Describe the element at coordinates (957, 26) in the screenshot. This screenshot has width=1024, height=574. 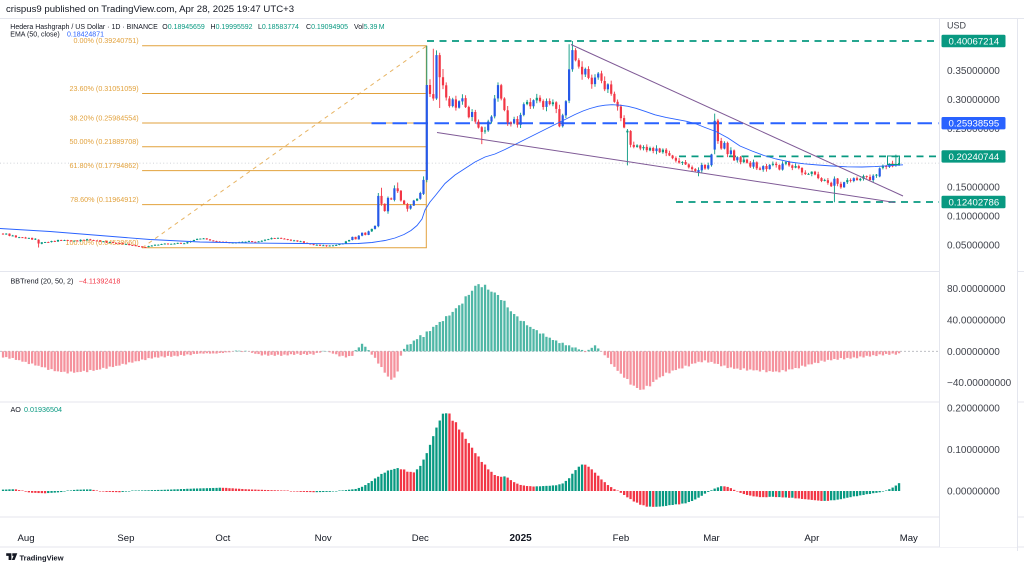
I see `svg-text: USD` at that location.